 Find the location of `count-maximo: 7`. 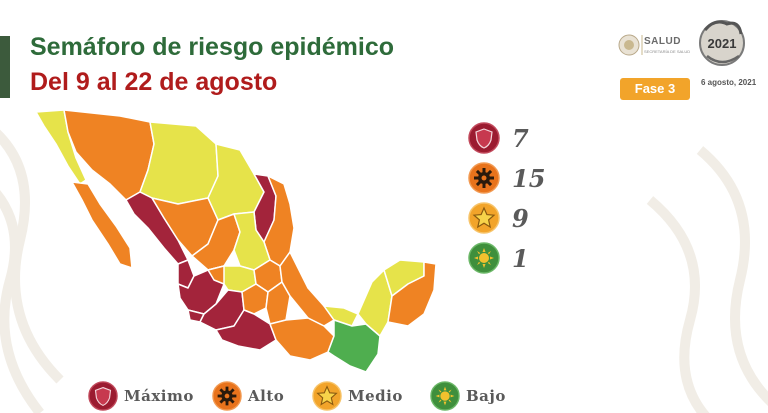

count-maximo: 7 is located at coordinates (520, 138).